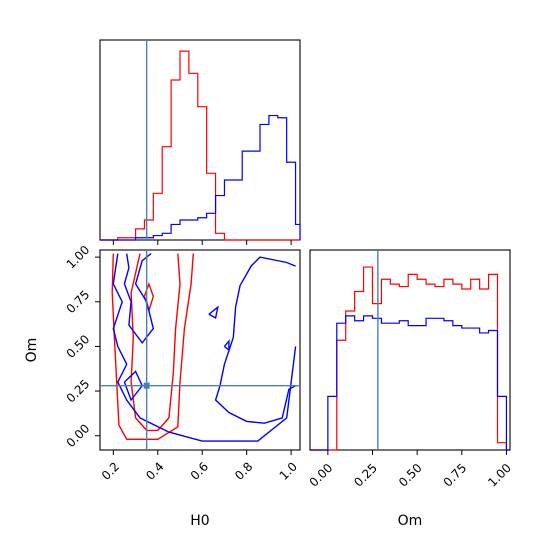 This screenshot has width=550, height=550. I want to click on y-axis-label-om: Om, so click(32, 350).